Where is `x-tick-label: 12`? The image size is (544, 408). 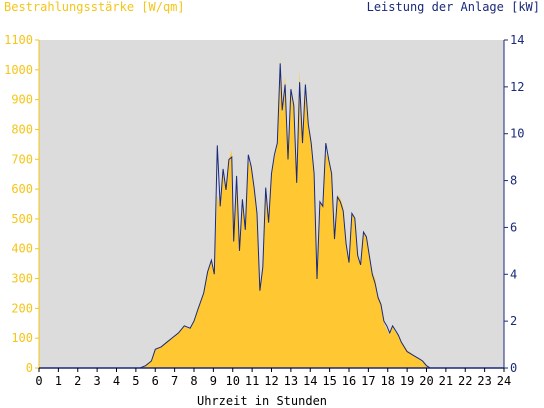 x-tick-label: 12 is located at coordinates (271, 381).